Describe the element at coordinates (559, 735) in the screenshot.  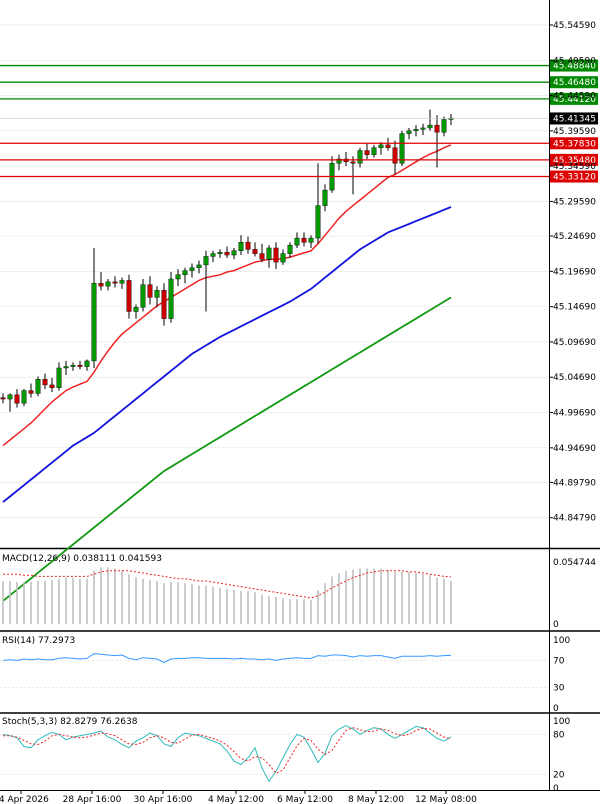
I see `stoch-scale-label: 80` at that location.